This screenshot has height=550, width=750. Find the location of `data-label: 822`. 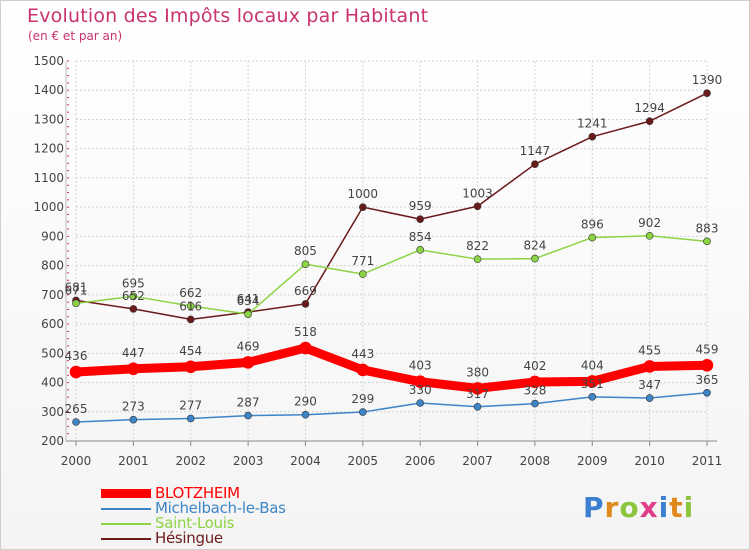

data-label: 822 is located at coordinates (477, 246).